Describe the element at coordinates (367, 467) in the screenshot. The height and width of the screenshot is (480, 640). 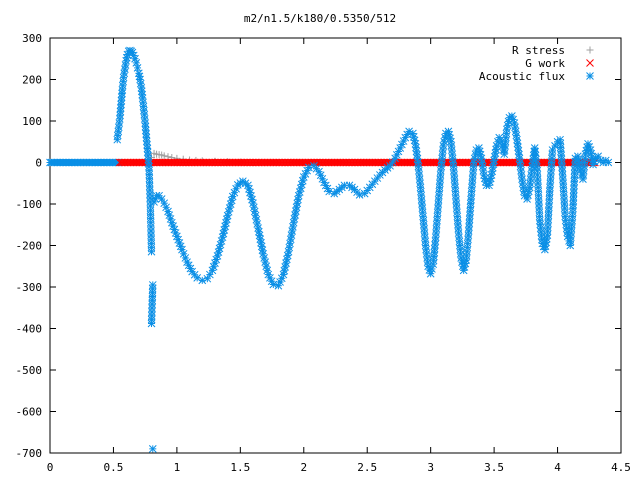
I see `x-tick-label: 2.5` at that location.